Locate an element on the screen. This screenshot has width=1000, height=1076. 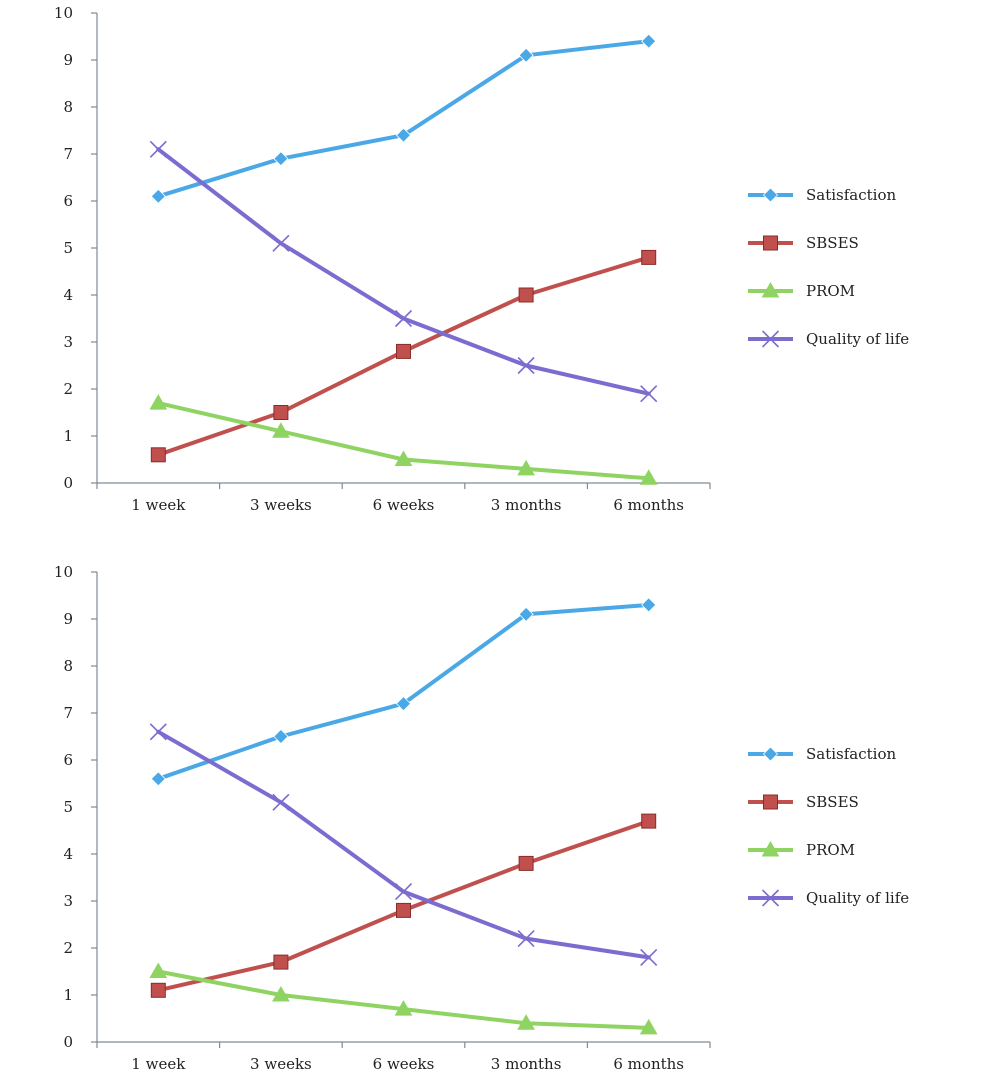
series-line-satisfaction is located at coordinates (403, 119).